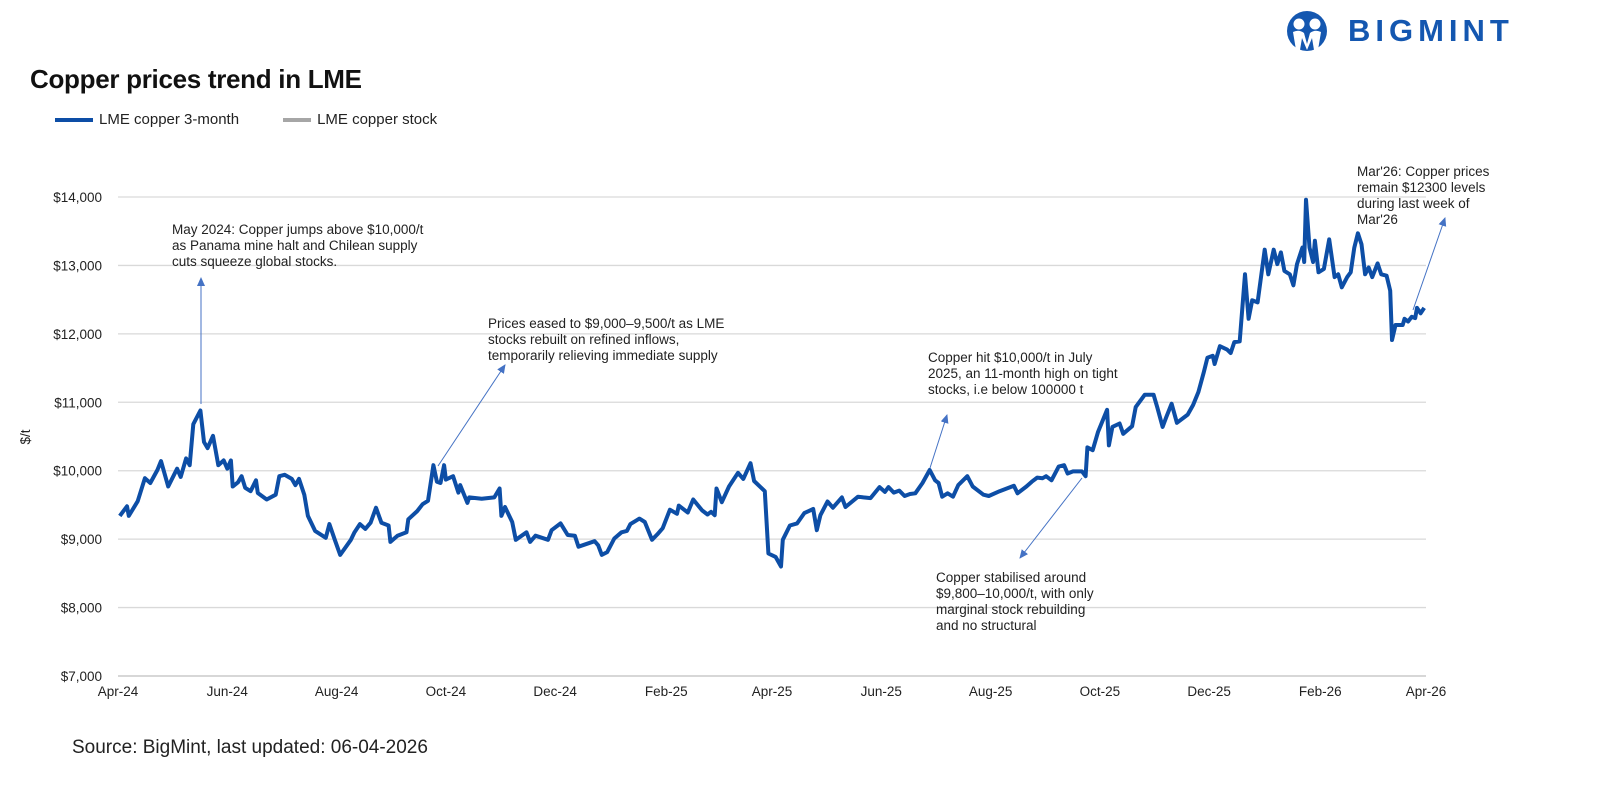 Image resolution: width=1600 pixels, height=800 pixels. I want to click on bigmint-logo: BIGMINT, so click(1398, 31).